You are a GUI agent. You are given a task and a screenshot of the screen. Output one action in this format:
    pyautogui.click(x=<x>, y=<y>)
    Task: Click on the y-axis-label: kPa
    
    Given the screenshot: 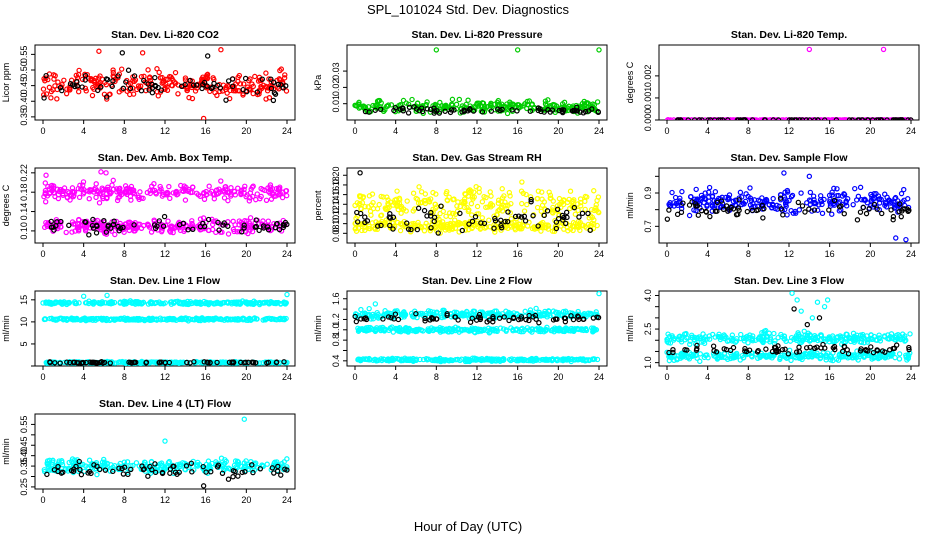 What is the action you would take?
    pyautogui.click(x=318, y=83)
    